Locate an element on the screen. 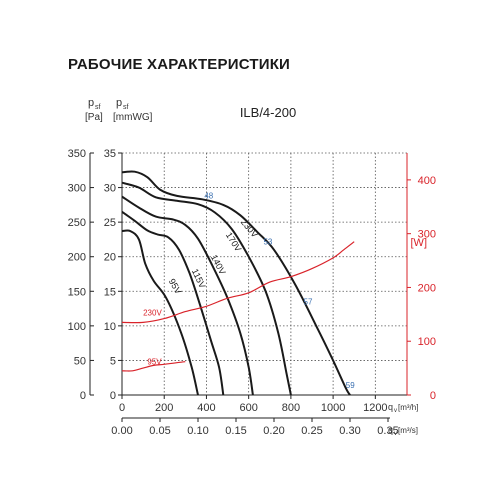  pressure-curve-170v is located at coordinates (206, 288).